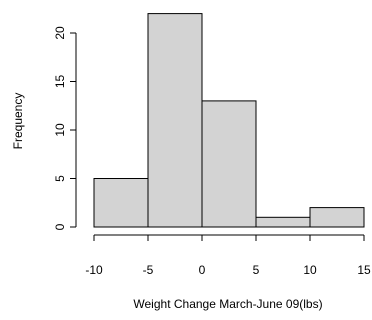 This screenshot has width=372, height=320. I want to click on y-tick-label: 10, so click(60, 130).